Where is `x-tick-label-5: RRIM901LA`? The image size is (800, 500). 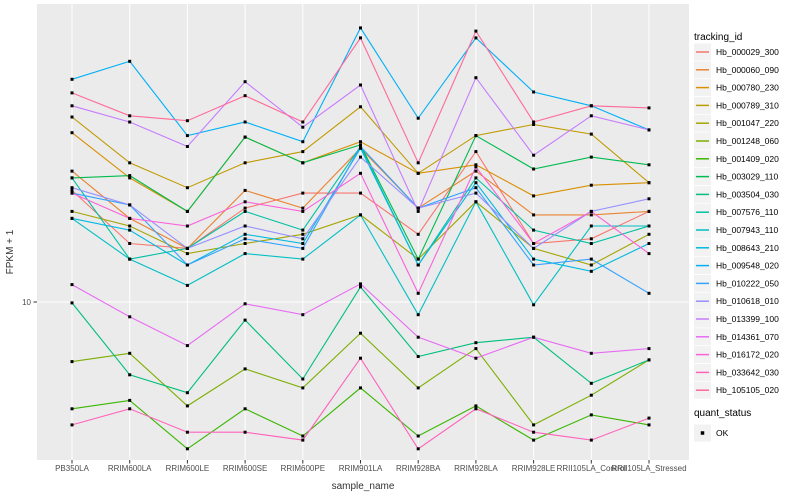 x-tick-label-5: RRIM901LA is located at coordinates (361, 468).